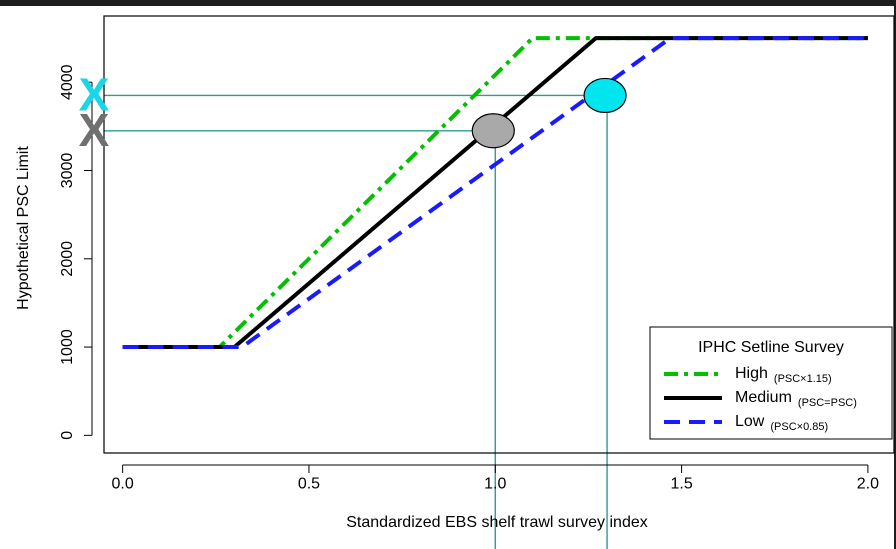  I want to click on y-axis: 0 1000 2000 3000 4000, so click(76, 252).